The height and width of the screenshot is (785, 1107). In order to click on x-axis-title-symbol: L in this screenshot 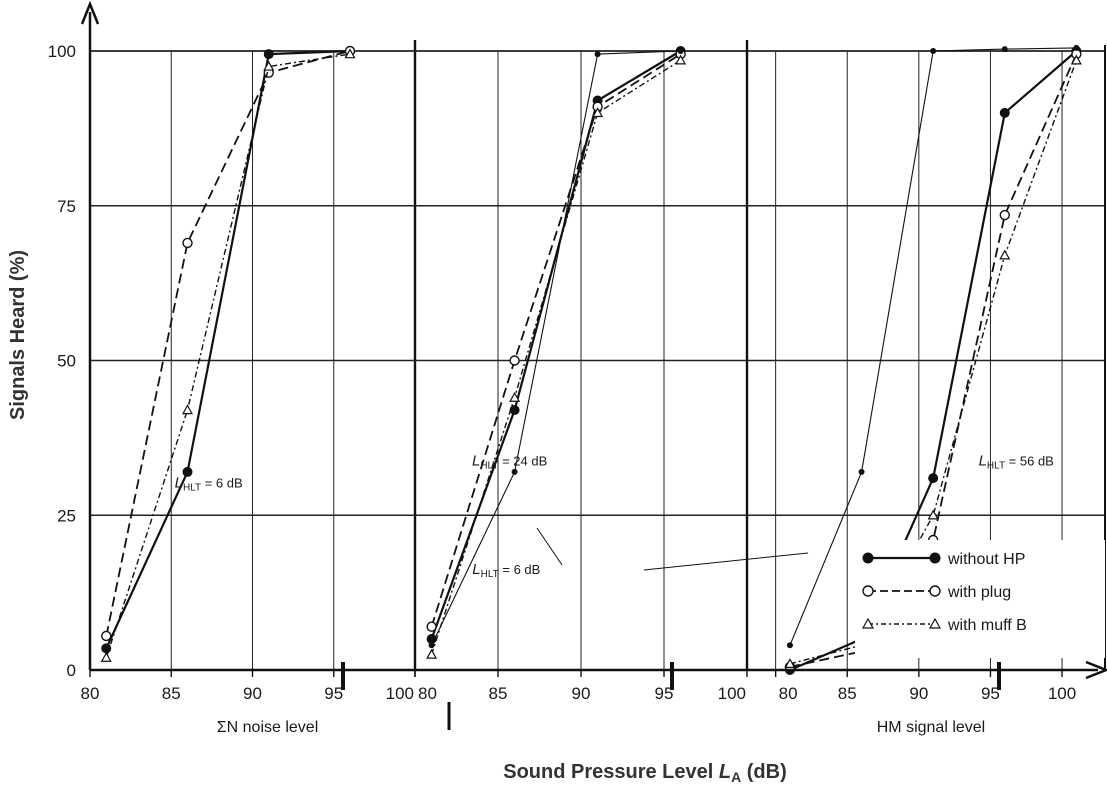, I will do `click(725, 772)`.